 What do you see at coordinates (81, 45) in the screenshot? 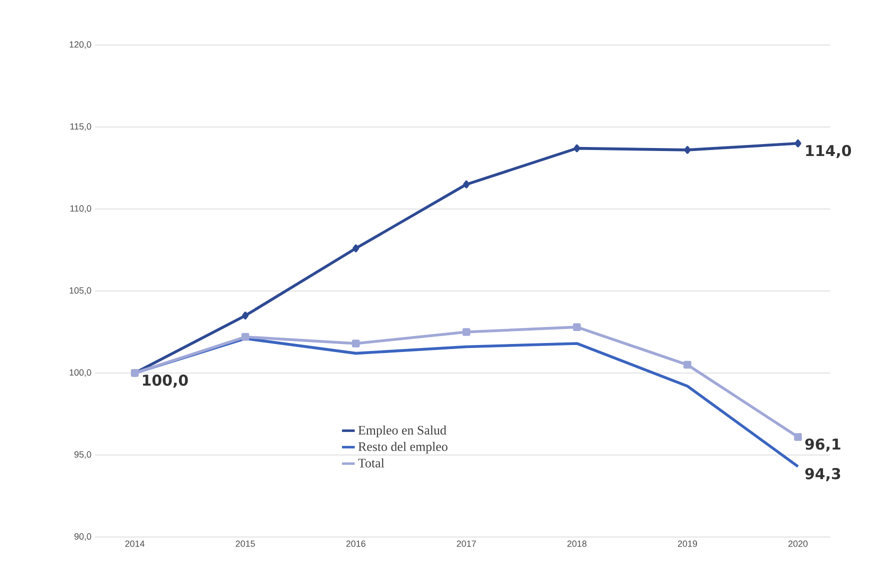
I see `y-tick-label: 120,0` at bounding box center [81, 45].